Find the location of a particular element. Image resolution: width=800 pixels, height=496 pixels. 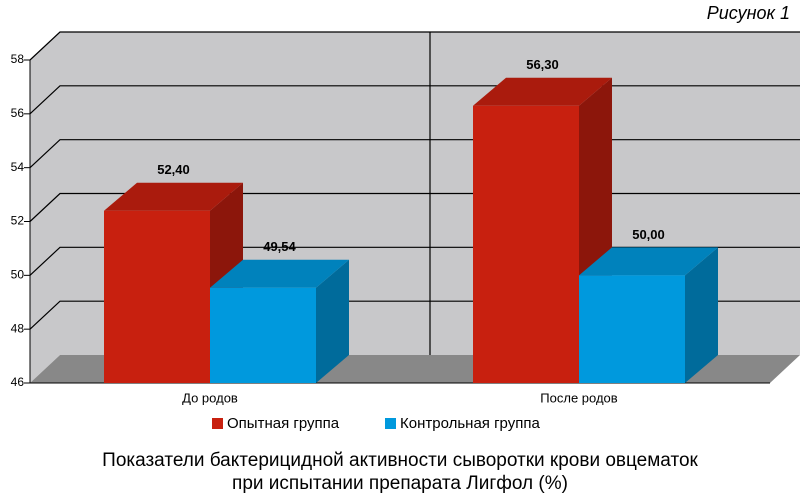

y-tick-label: 50 is located at coordinates (18, 275).